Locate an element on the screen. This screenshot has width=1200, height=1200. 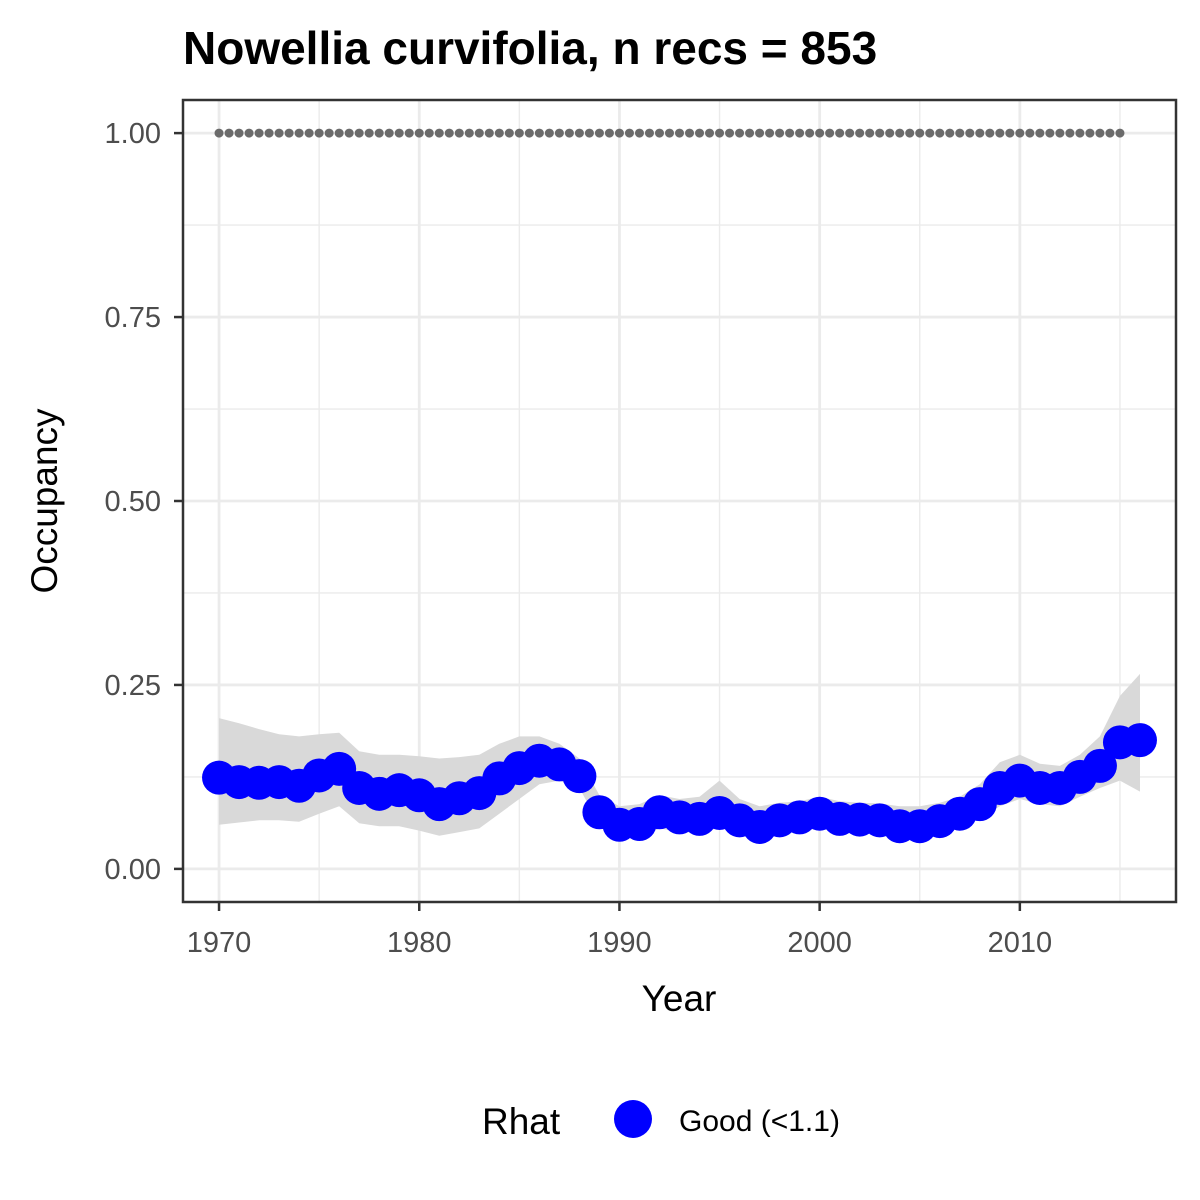
chart-title: Nowellia curvifolia, n recs = 853 is located at coordinates (530, 48).